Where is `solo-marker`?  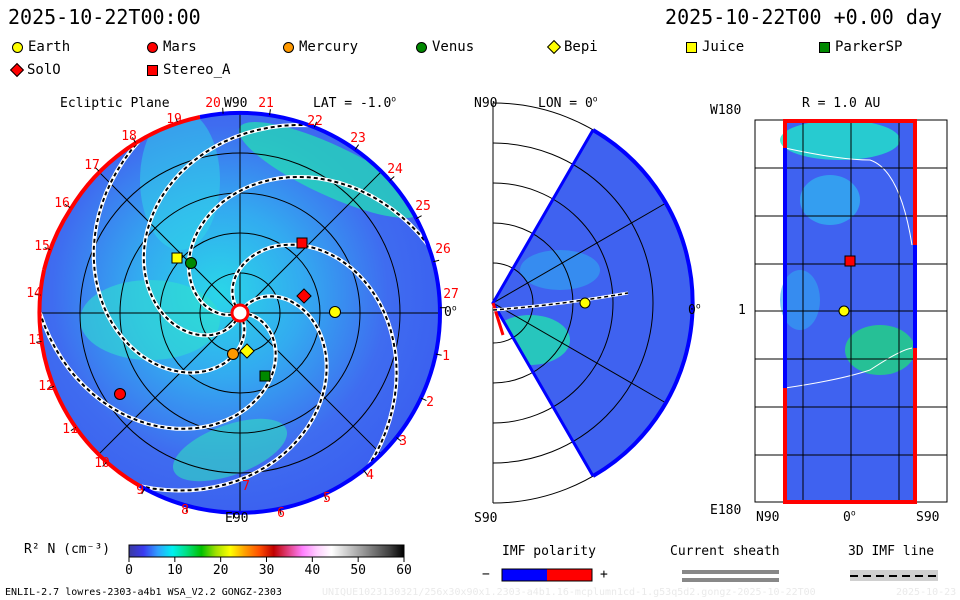 solo-marker is located at coordinates (304, 296).